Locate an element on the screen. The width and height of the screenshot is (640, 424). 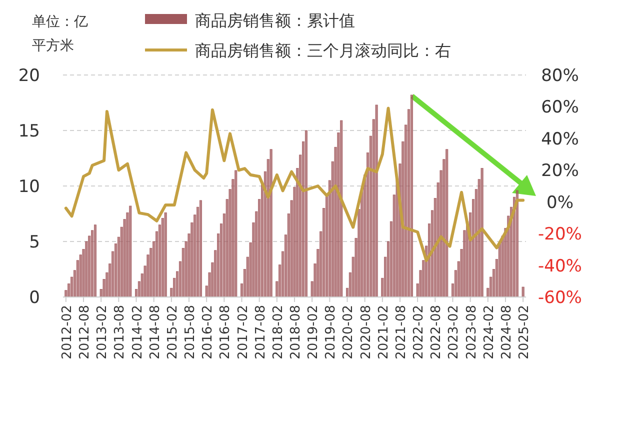
x-tick-label: 2015-08 is located at coordinates (190, 332).